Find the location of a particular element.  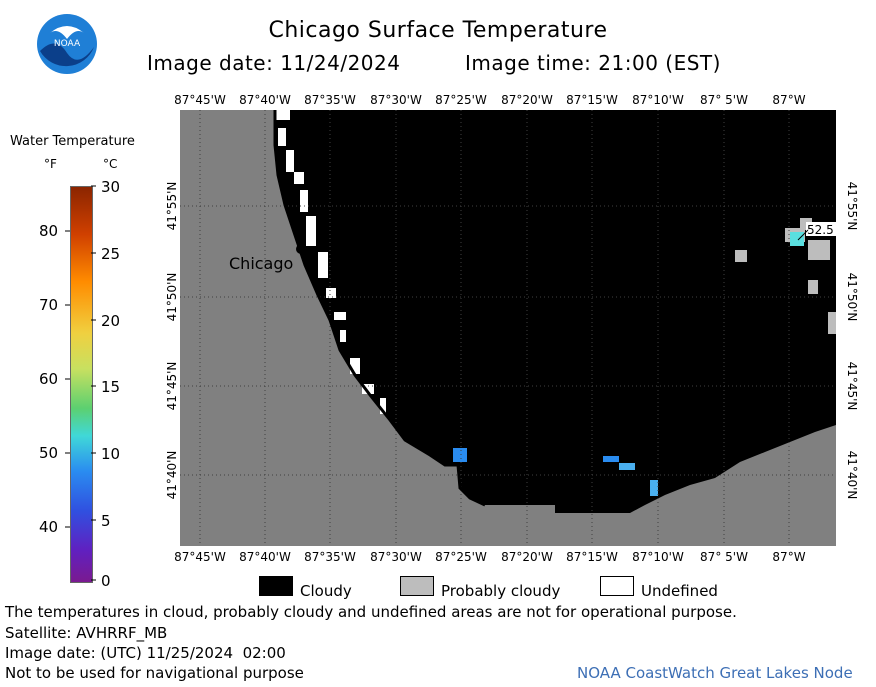

legend-cloudy-swatch is located at coordinates (276, 586).